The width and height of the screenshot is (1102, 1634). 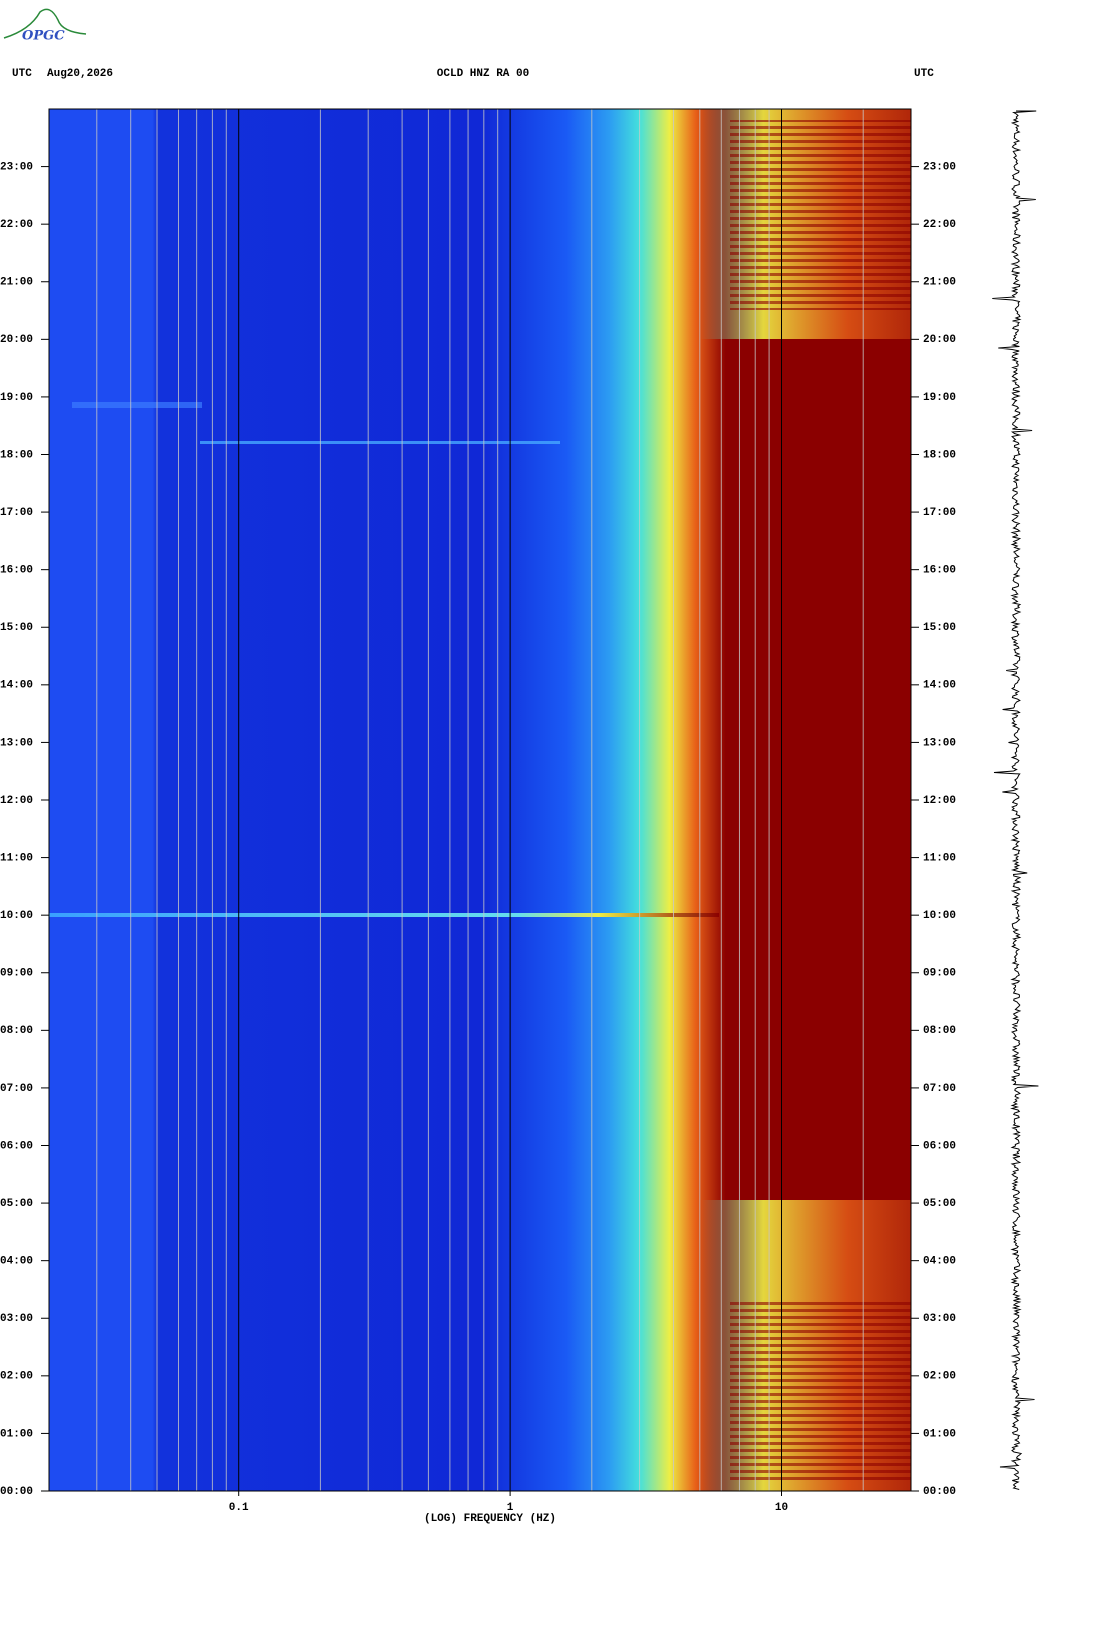 What do you see at coordinates (924, 74) in the screenshot?
I see `timezone-right: UTC` at bounding box center [924, 74].